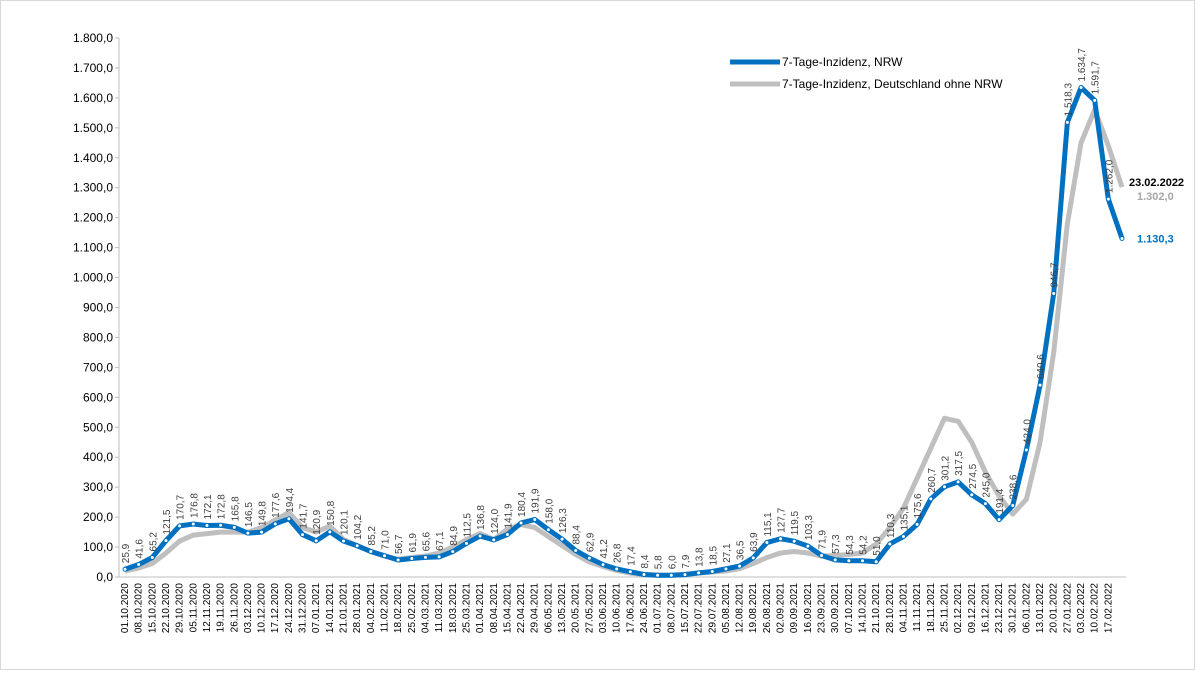 Image resolution: width=1195 pixels, height=675 pixels. Describe the element at coordinates (222, 506) in the screenshot. I see `data-label: 172,8` at that location.